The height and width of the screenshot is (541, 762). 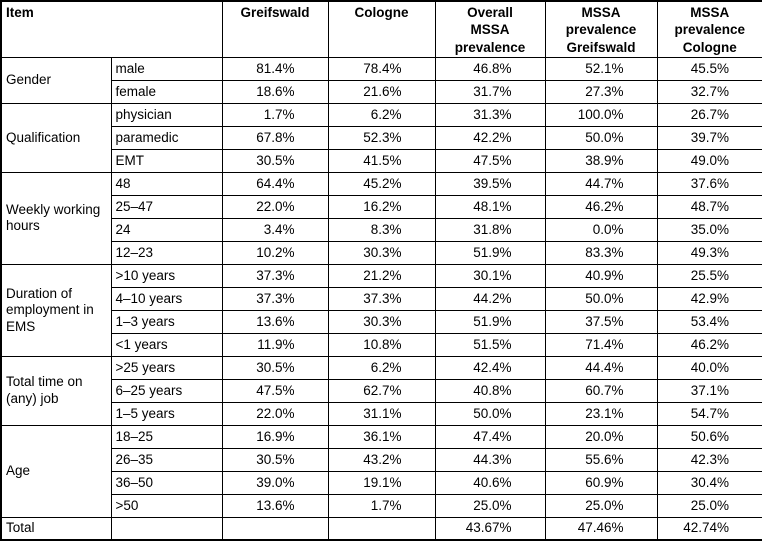 I want to click on sub-label-cell: 26–35, so click(x=166, y=459).